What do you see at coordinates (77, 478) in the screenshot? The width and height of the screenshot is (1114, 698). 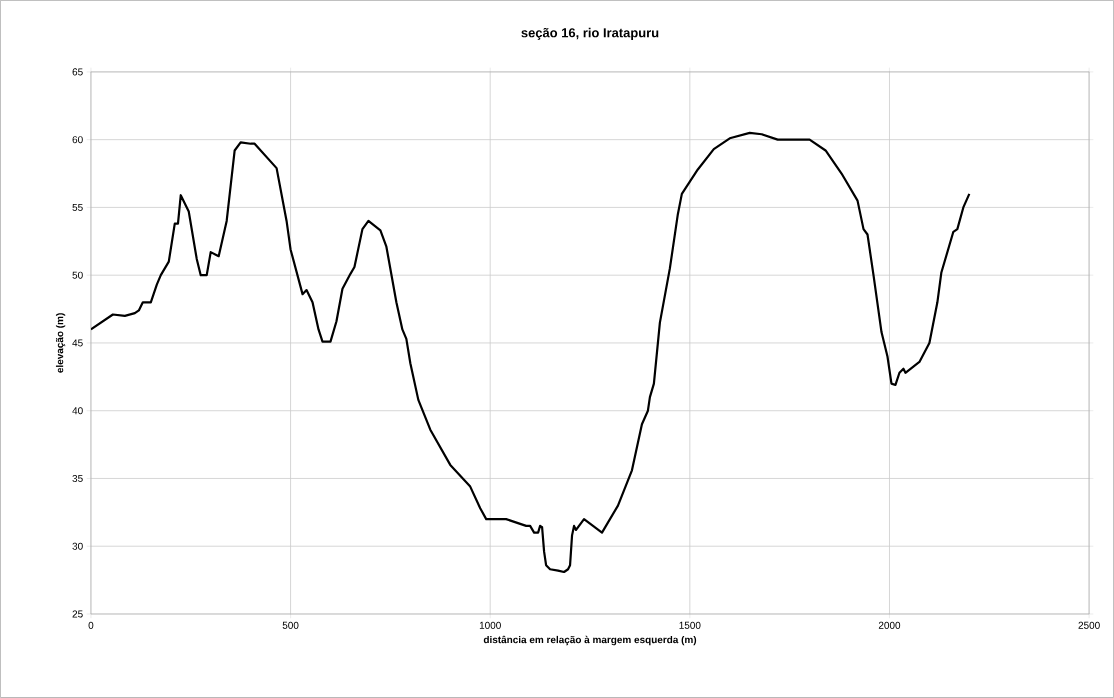 I see `y-tick-label: 35` at bounding box center [77, 478].